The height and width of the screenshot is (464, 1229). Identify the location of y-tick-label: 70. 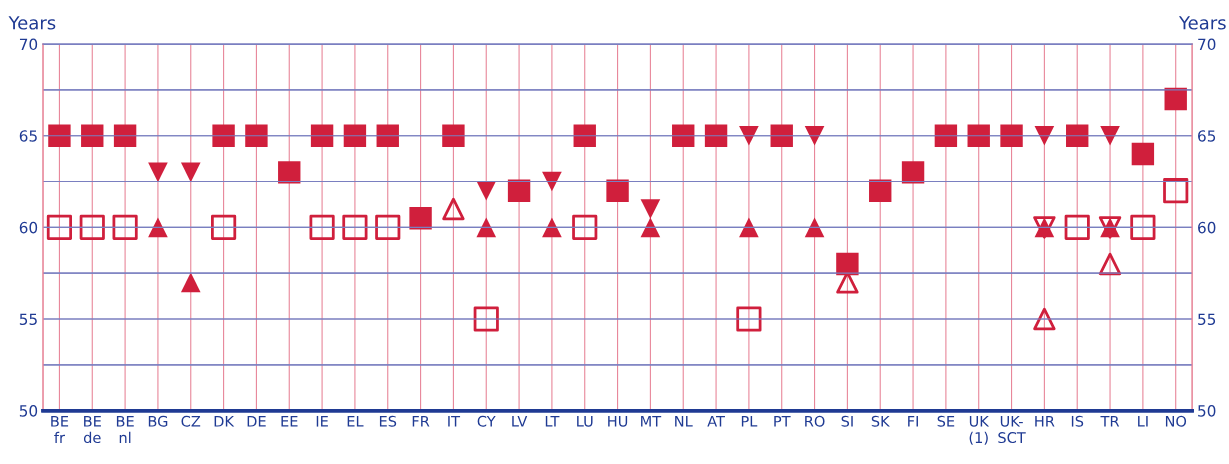
(28, 44).